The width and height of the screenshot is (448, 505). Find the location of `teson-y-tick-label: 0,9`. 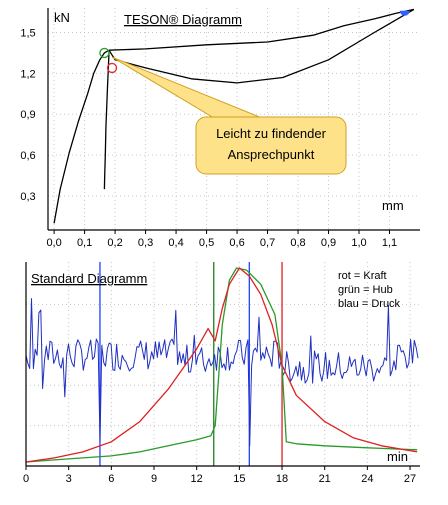

teson-y-tick-label: 0,9 is located at coordinates (27, 115).